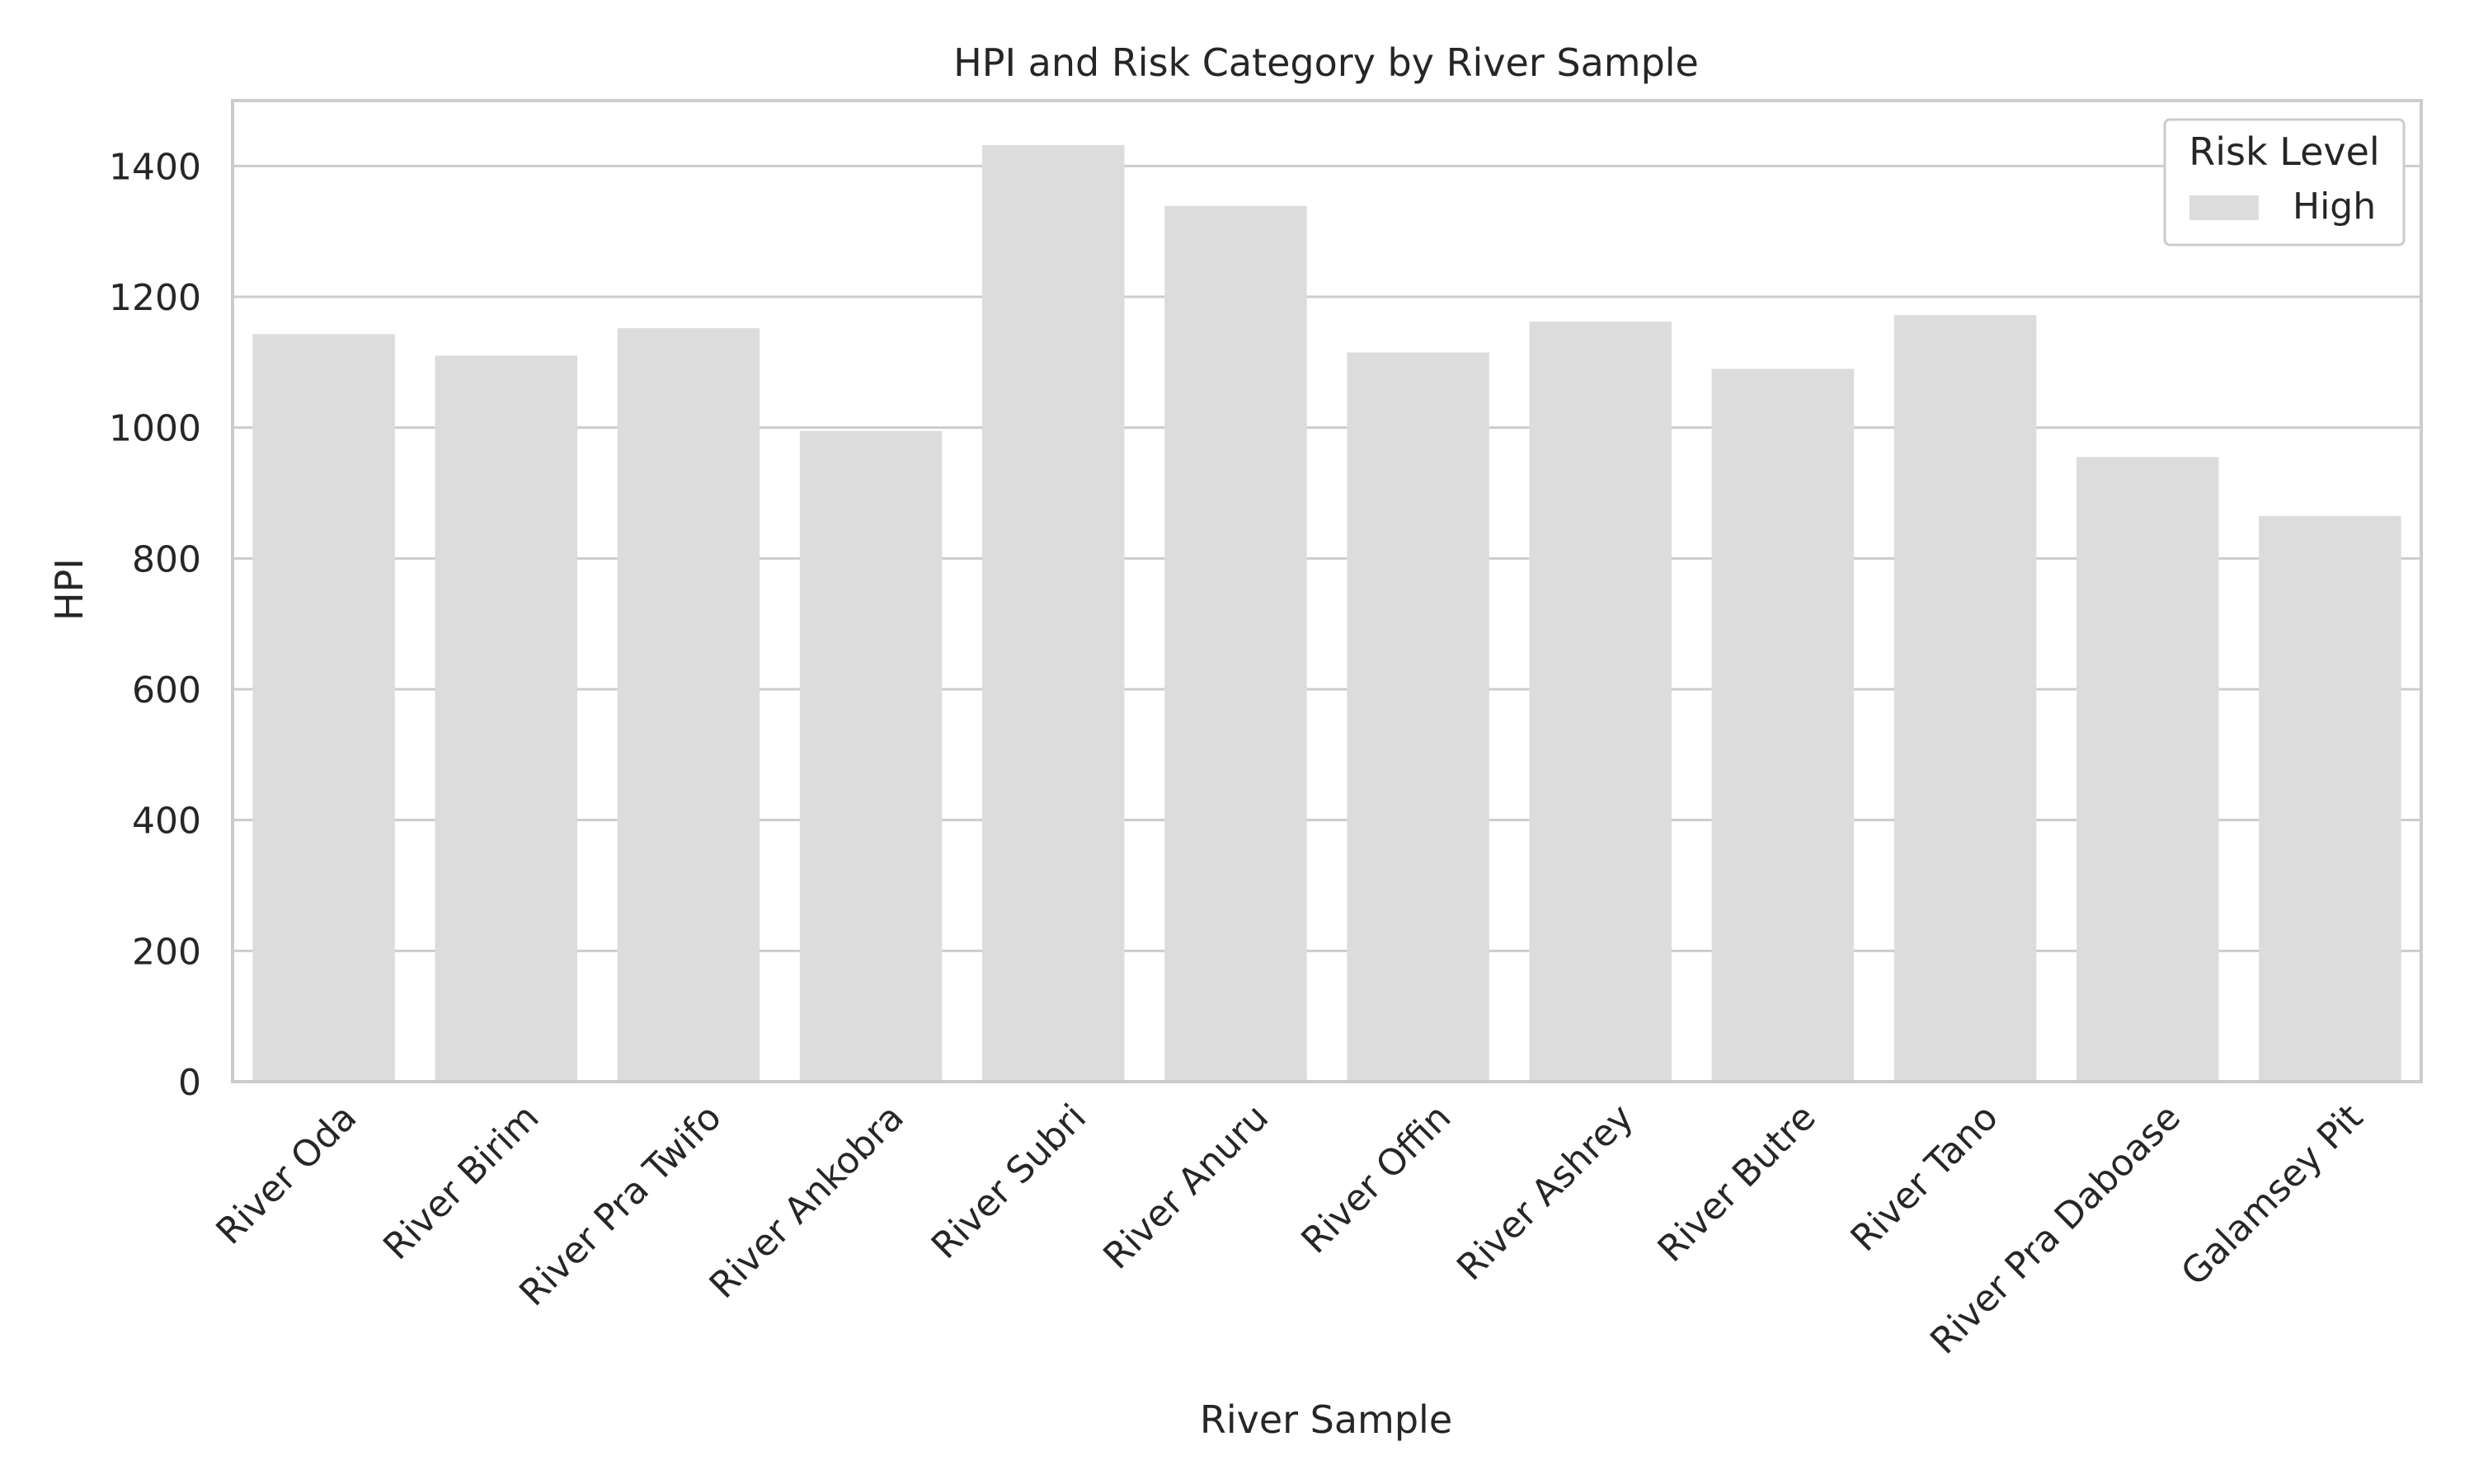 This screenshot has width=2474, height=1484. I want to click on y-axis-label: HPI, so click(69, 589).